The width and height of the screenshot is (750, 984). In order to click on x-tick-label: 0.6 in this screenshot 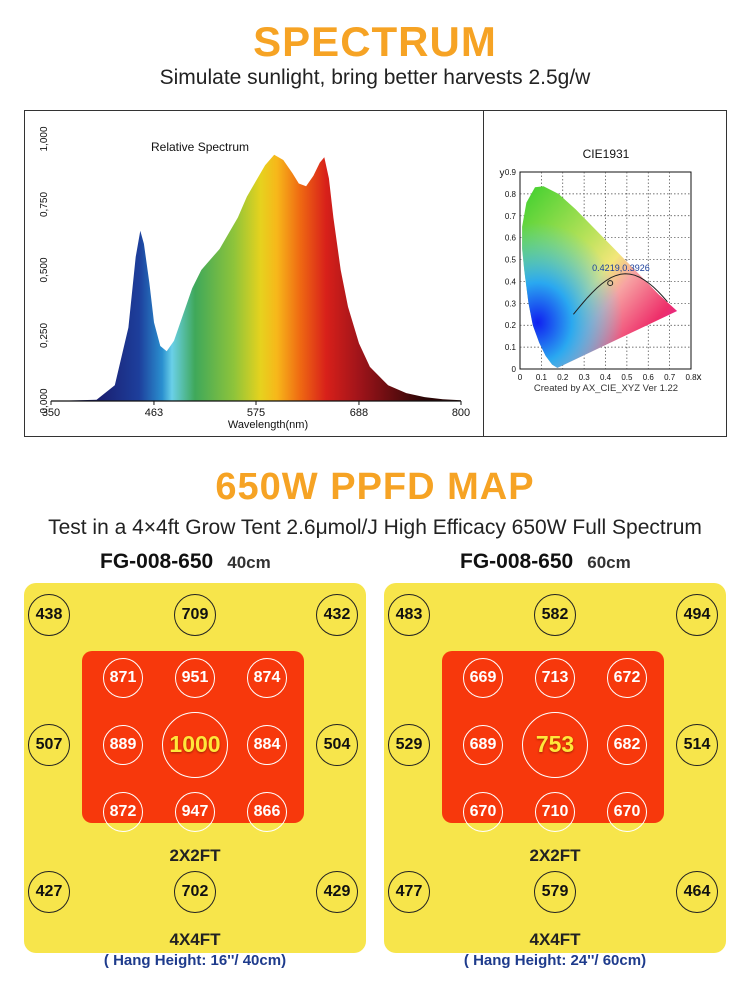, I will do `click(649, 377)`.